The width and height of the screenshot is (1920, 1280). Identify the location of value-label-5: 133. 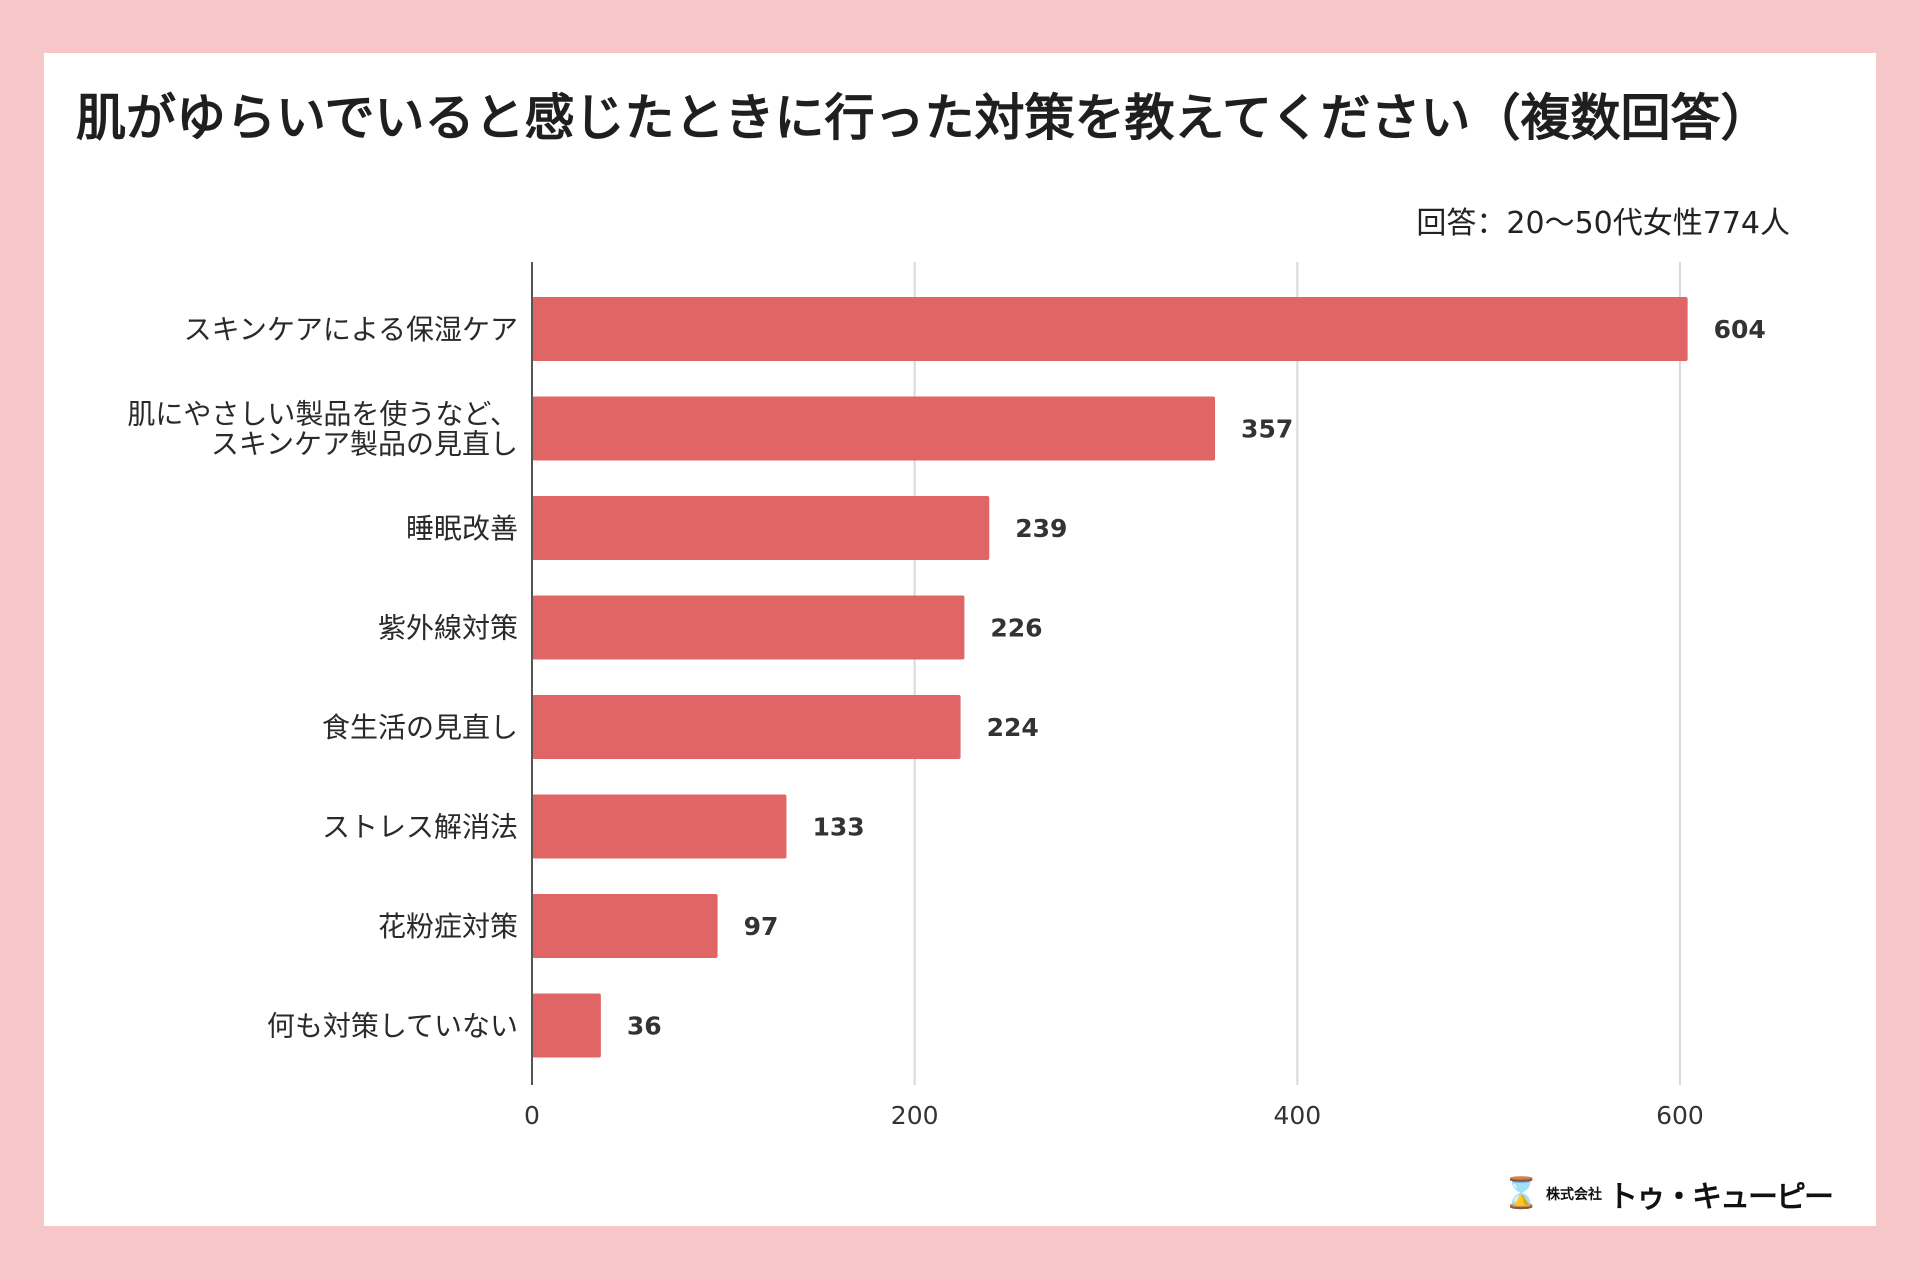
(838, 827).